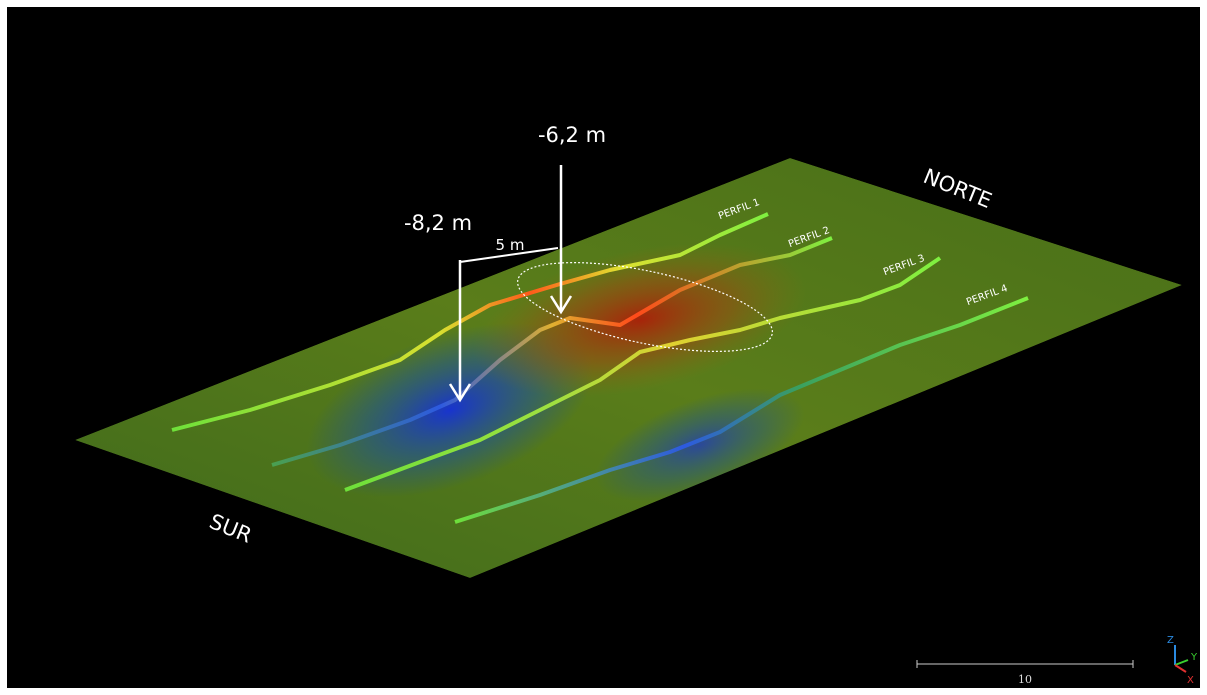 This screenshot has width=1207, height=695. What do you see at coordinates (645, 307) in the screenshot?
I see `highlight-ellipse` at bounding box center [645, 307].